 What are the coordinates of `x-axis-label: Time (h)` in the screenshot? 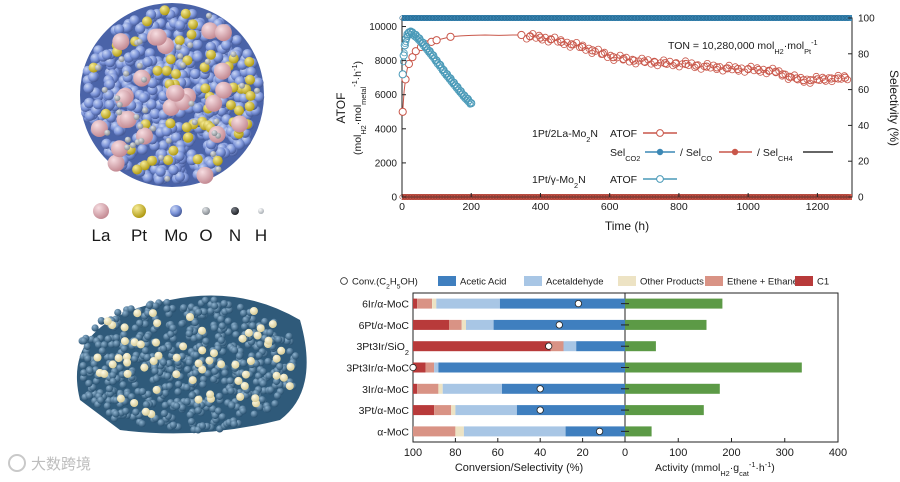 It's located at (627, 226).